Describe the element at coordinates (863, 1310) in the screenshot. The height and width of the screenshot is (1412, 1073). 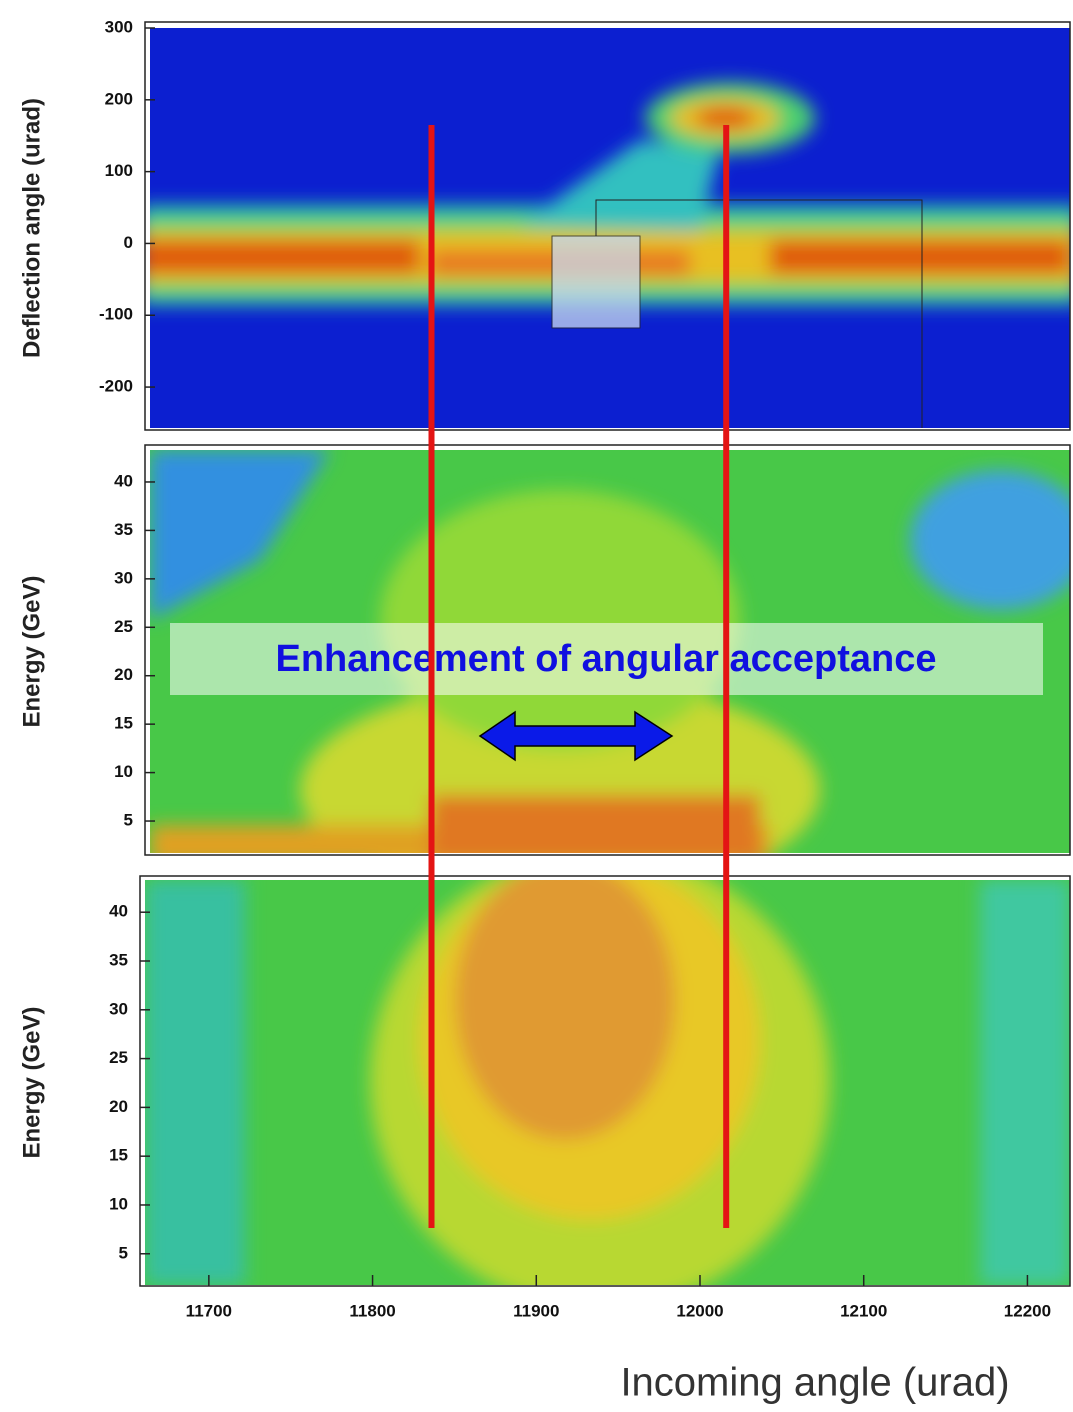
I see `x-tick-label: 12100` at that location.